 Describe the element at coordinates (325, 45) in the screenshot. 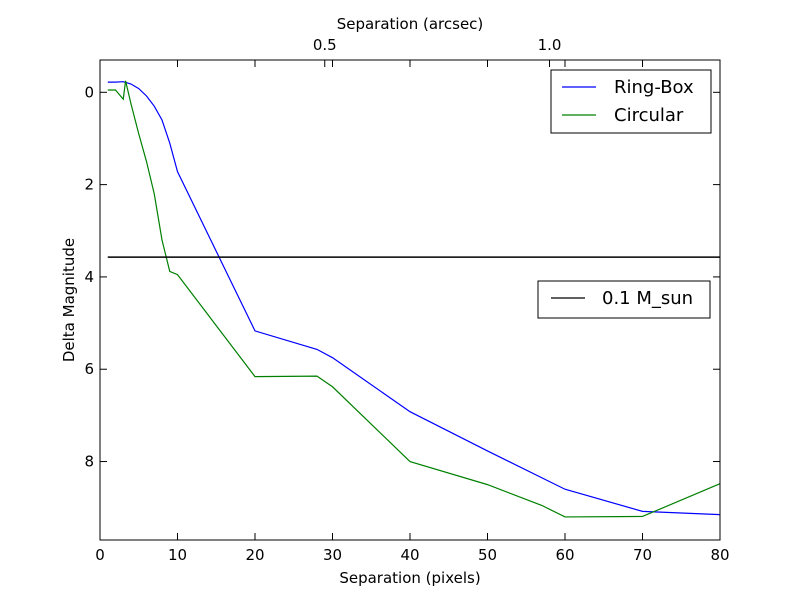

I see `top-axis-tick-label: 0.5` at that location.